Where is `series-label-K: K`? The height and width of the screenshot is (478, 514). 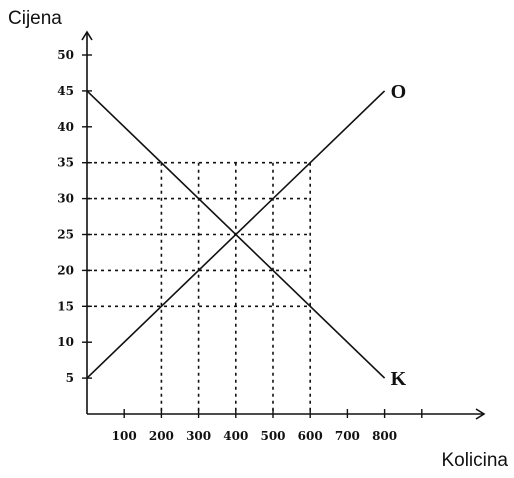 series-label-K: K is located at coordinates (399, 379).